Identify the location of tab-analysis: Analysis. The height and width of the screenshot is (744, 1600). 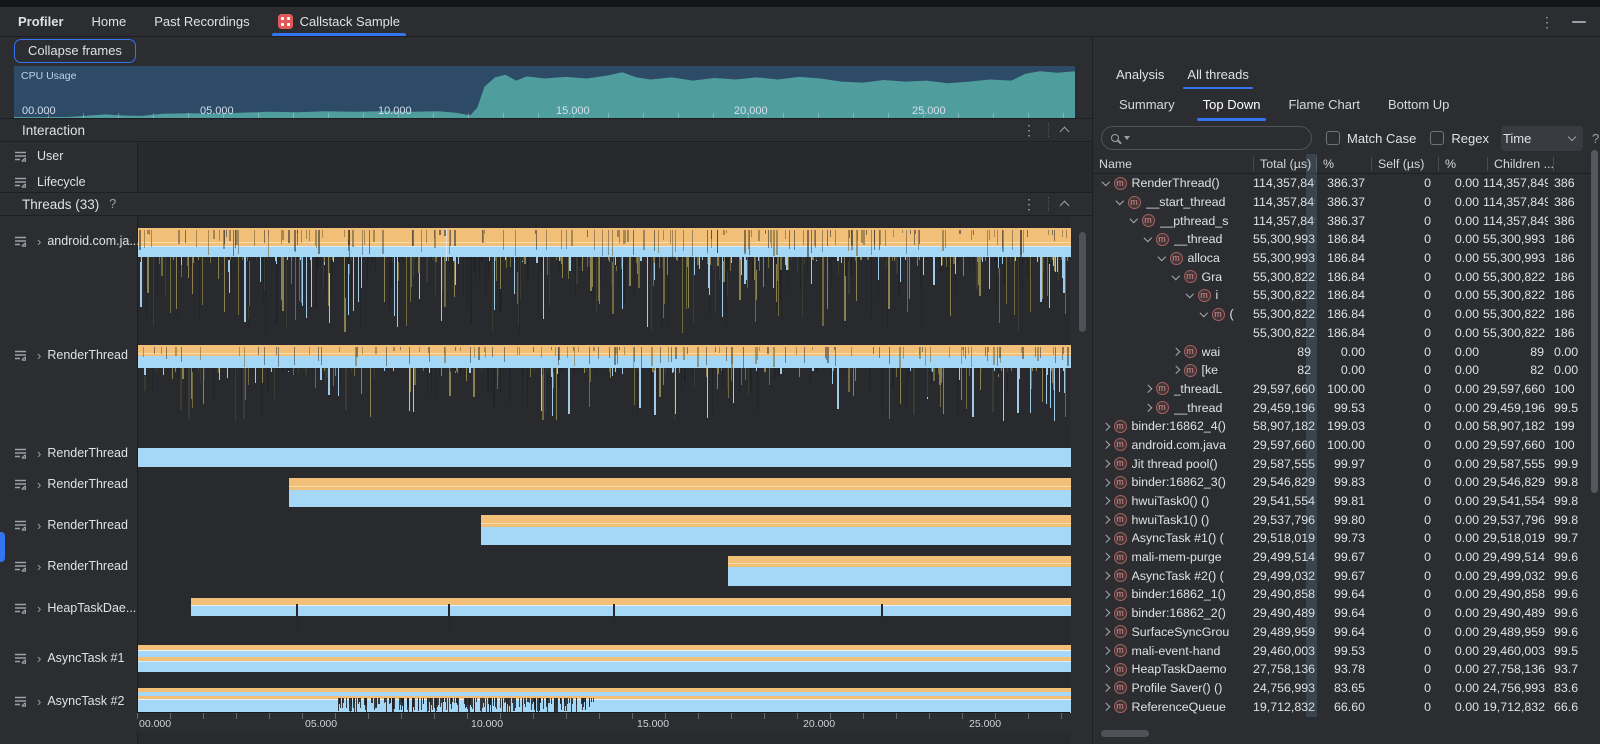
(1140, 76).